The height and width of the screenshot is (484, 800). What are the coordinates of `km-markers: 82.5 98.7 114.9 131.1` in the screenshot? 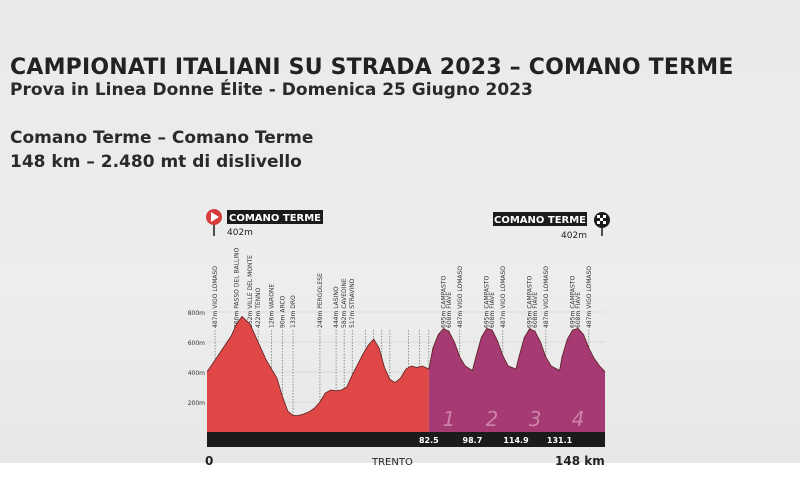 It's located at (496, 440).